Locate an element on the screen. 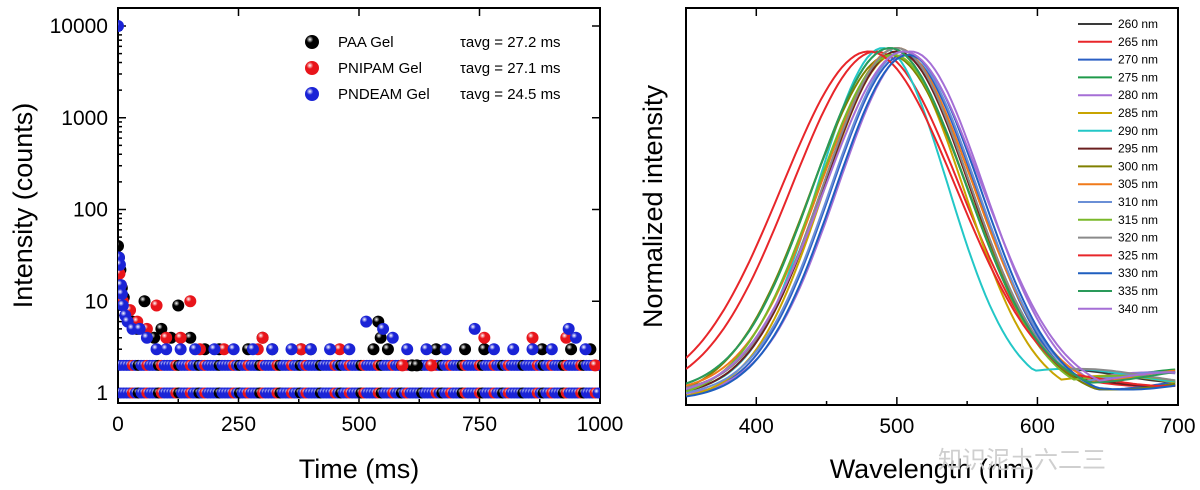  x-tick-label: 600 is located at coordinates (1037, 426).